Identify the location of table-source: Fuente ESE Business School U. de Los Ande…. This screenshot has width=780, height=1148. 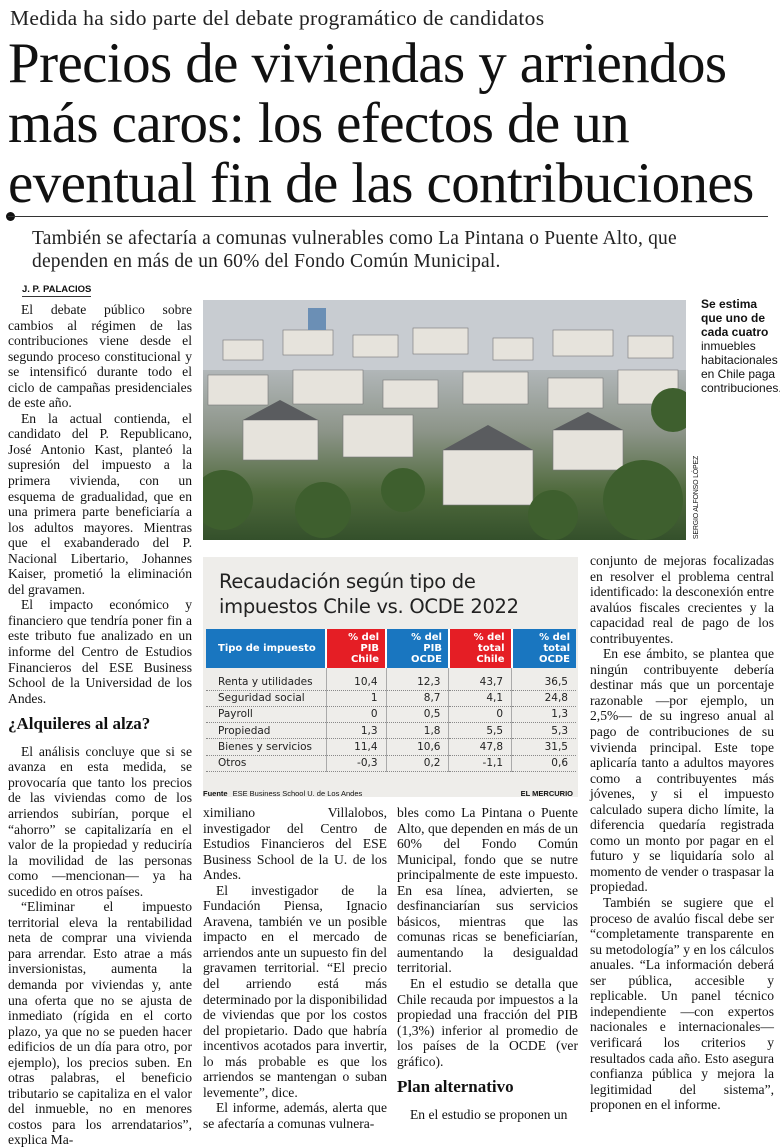
(390, 793).